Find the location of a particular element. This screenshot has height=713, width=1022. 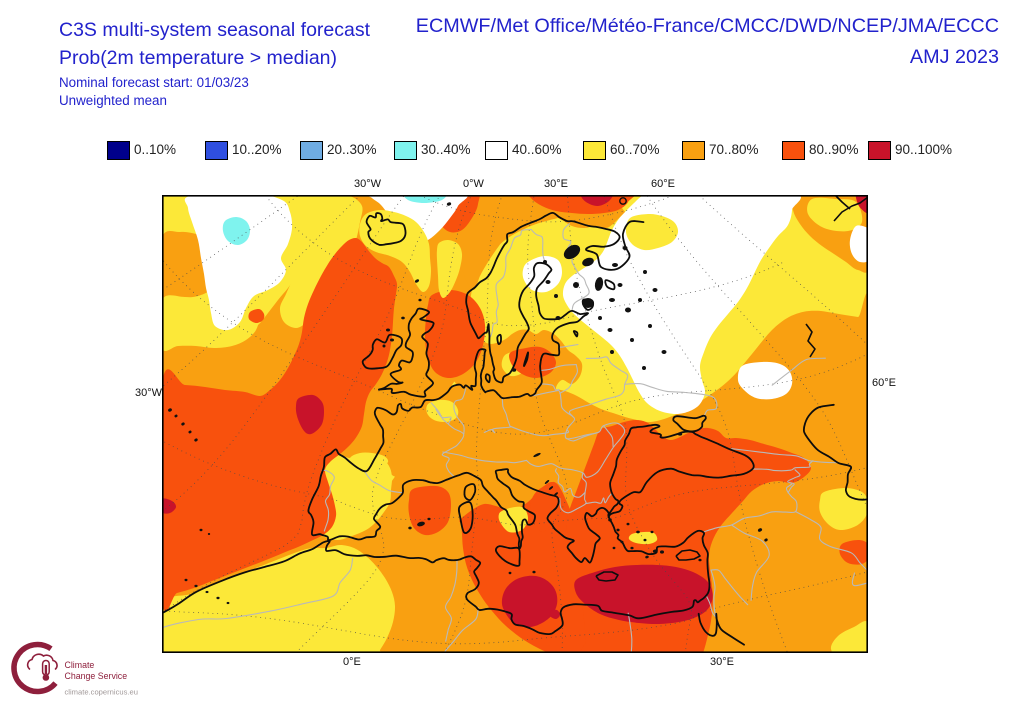

svg-text: Climate is located at coordinates (80, 665).